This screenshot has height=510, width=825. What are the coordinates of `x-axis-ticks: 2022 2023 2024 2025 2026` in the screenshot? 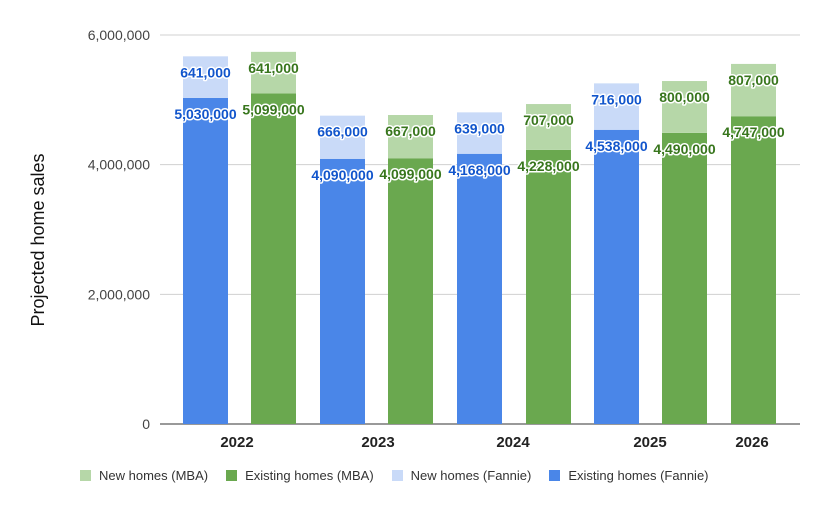 It's located at (494, 442).